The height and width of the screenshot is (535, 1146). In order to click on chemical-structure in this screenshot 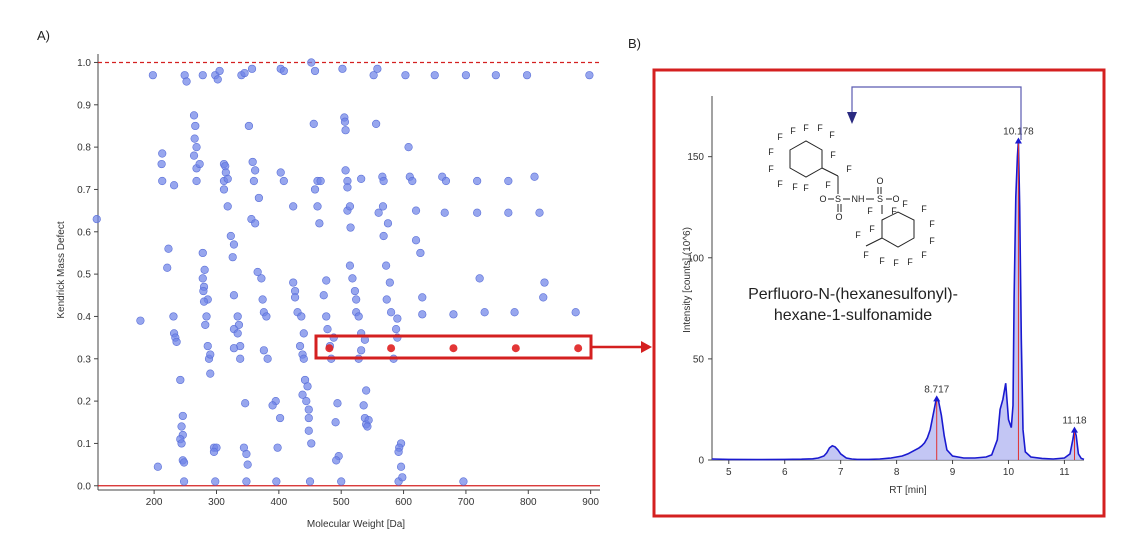, I will do `click(852, 194)`.